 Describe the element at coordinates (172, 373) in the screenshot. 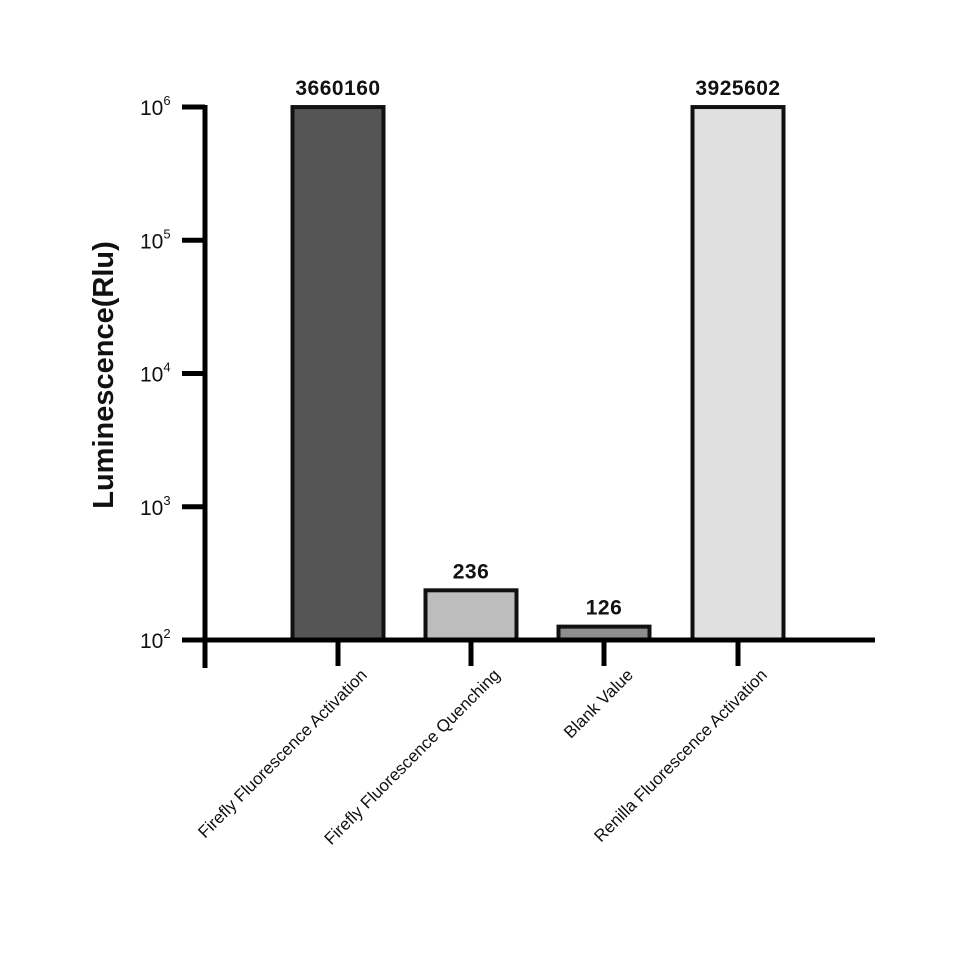

I see `y-axis-ticks: 10² 10³ 10⁴ 10⁵ 10⁶` at that location.